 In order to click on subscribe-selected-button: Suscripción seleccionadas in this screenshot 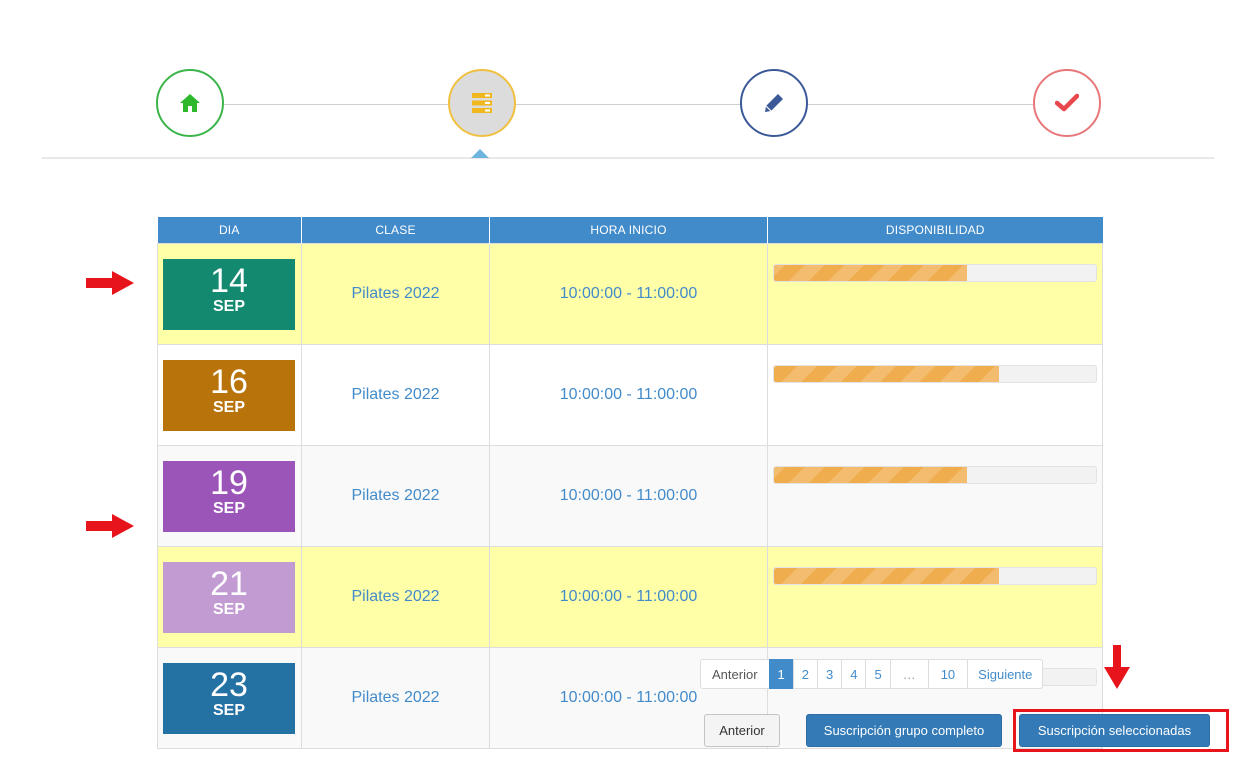, I will do `click(1114, 730)`.